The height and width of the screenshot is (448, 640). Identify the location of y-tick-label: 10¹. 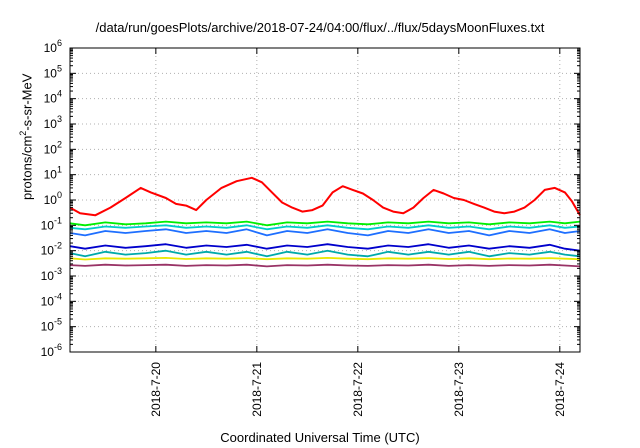
(53, 173).